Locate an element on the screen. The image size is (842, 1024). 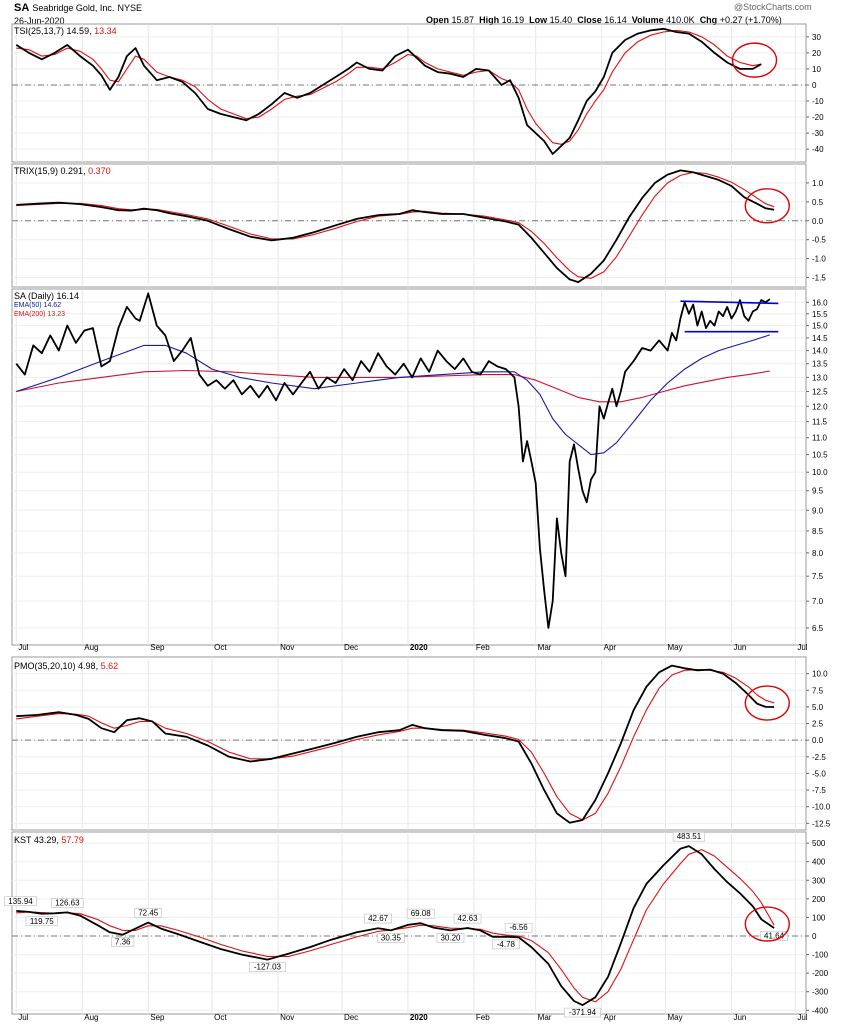
close-value: 16.14 is located at coordinates (615, 20).